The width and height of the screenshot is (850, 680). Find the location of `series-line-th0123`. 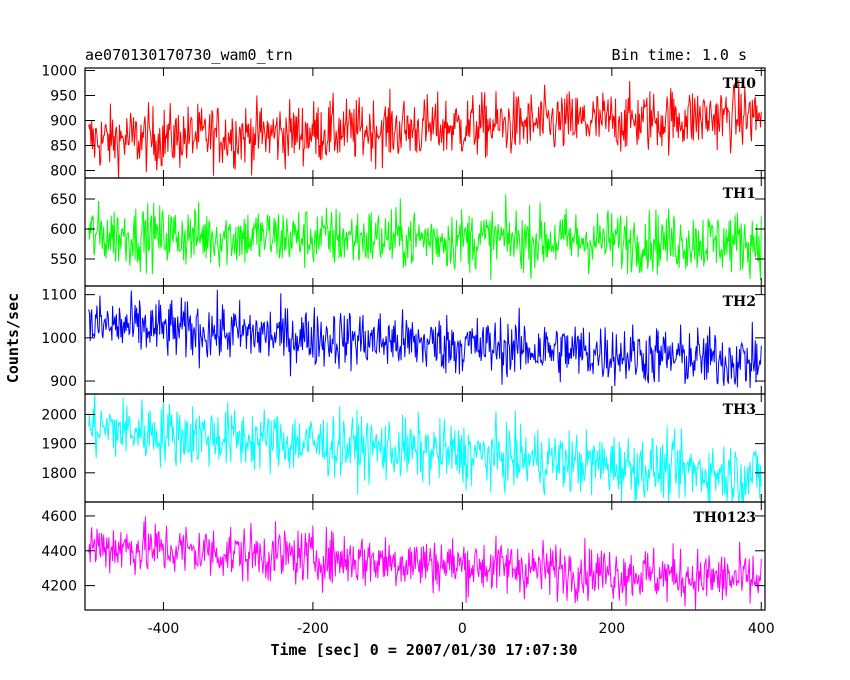

series-line-th0123 is located at coordinates (425, 563).